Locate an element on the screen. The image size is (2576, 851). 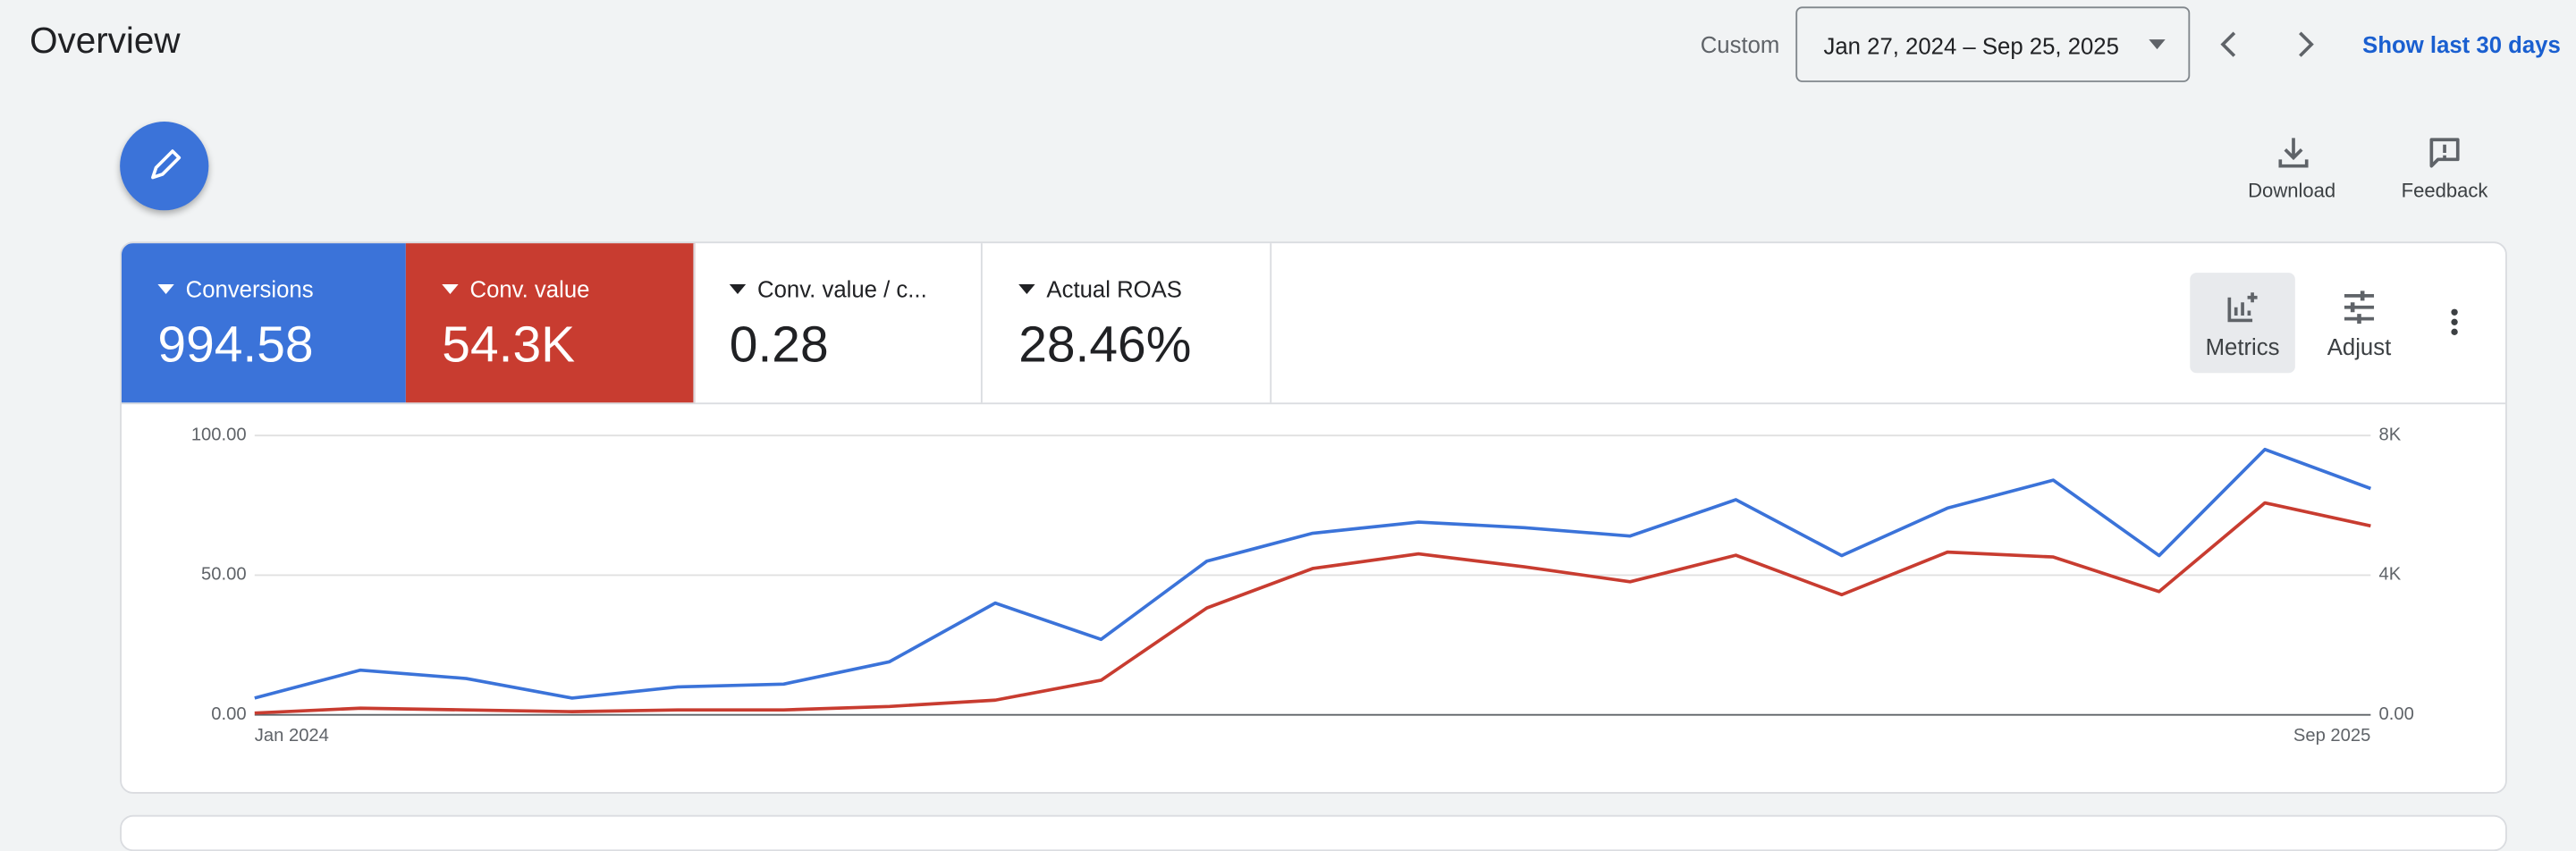
scorecard: Conversions 994.58 is located at coordinates (263, 323).